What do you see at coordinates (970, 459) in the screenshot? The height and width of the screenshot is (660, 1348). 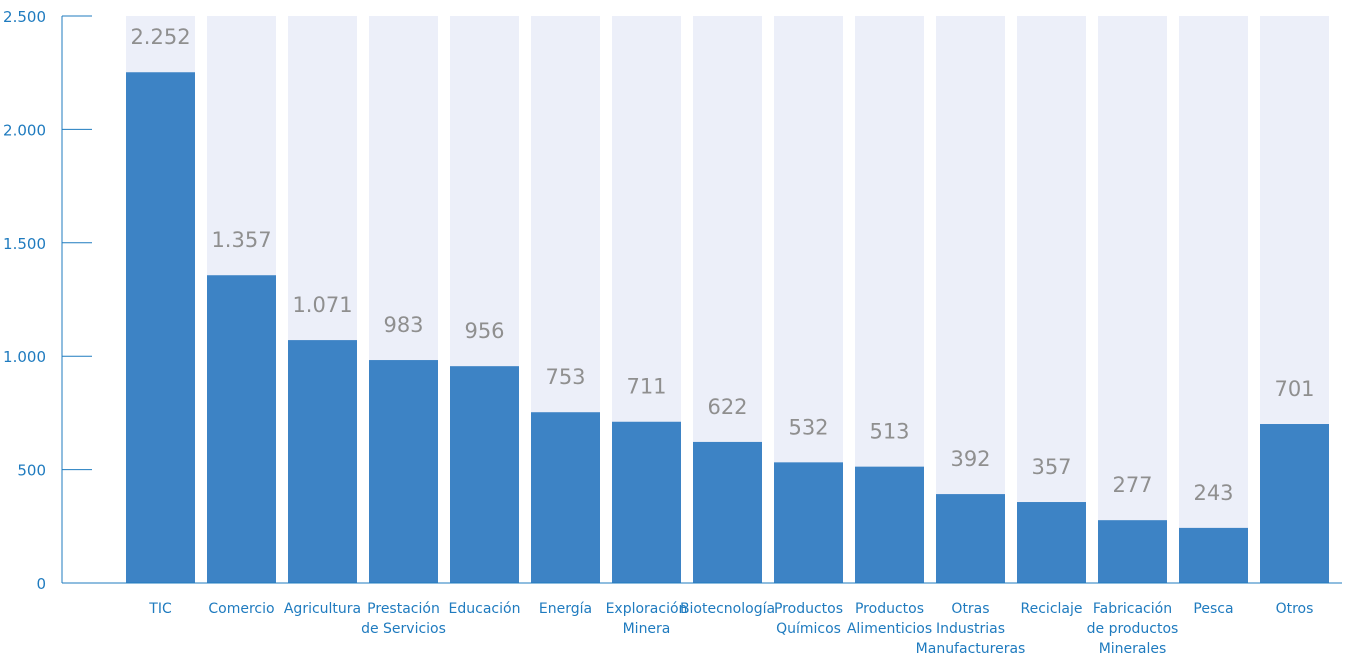 I see `bar-value-label: 392` at bounding box center [970, 459].